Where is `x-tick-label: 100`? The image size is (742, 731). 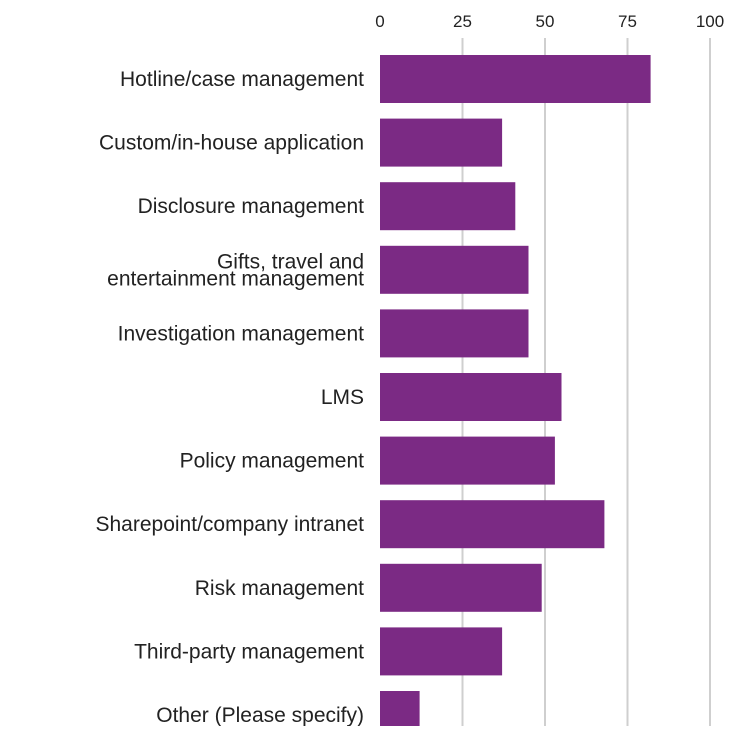 x-tick-label: 100 is located at coordinates (710, 21).